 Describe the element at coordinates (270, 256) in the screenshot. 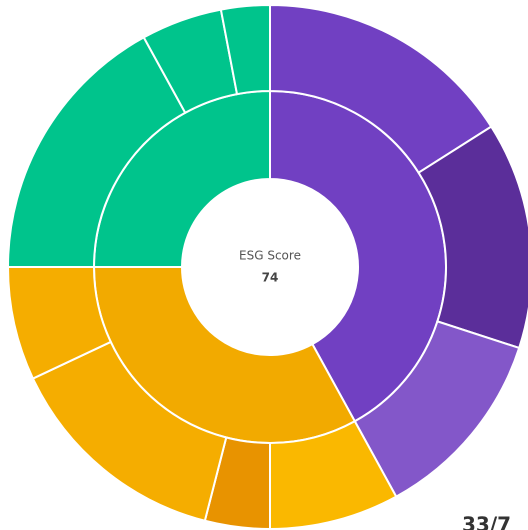

I see `center-label: ESG Score` at that location.